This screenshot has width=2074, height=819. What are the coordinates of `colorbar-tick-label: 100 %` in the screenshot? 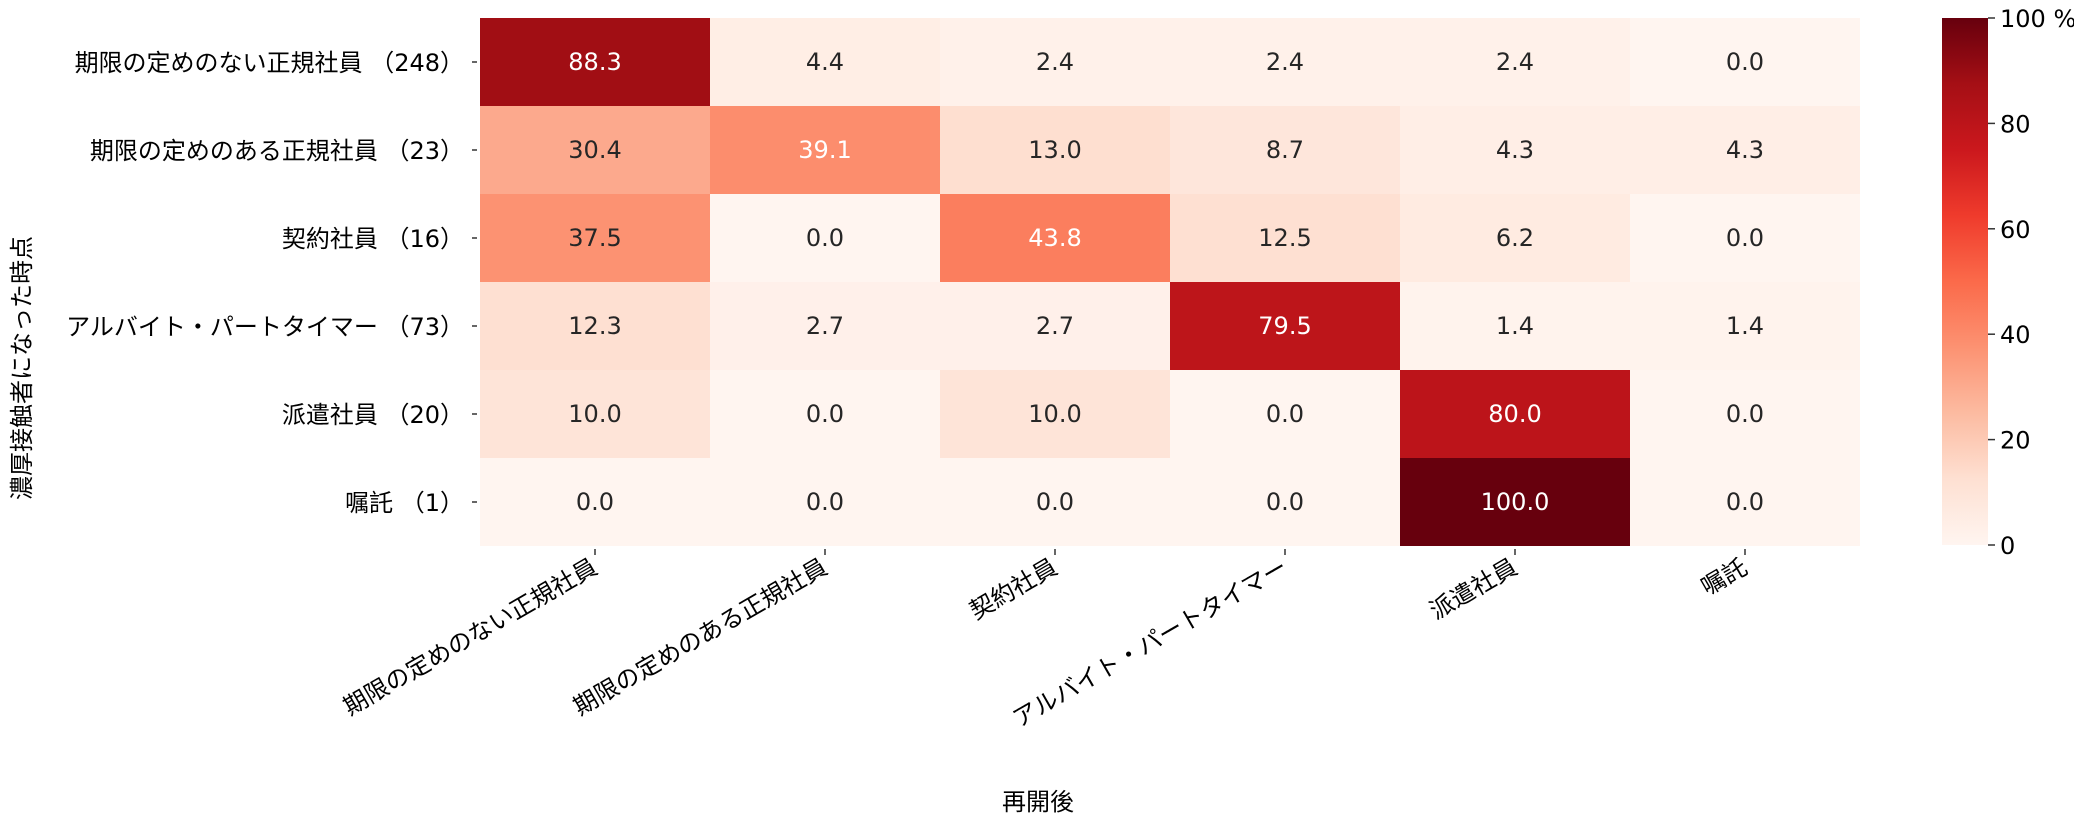 It's located at (2037, 19).